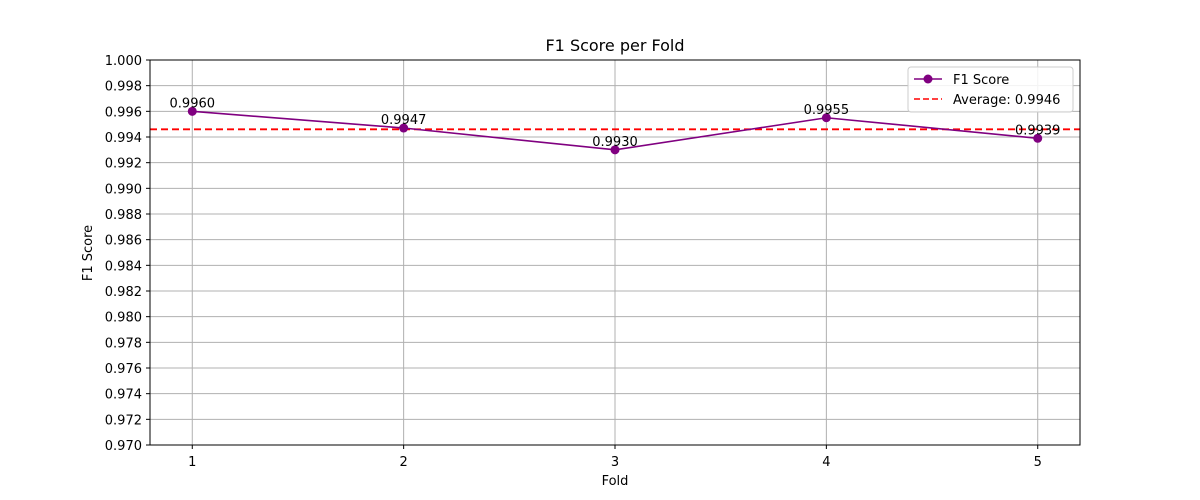 The height and width of the screenshot is (500, 1200). I want to click on y-tick-label: 0.986, so click(123, 241).